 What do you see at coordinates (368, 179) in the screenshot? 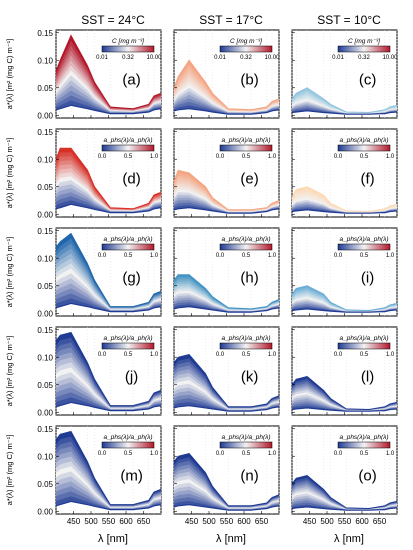
I see `panel-label: (f)` at bounding box center [368, 179].